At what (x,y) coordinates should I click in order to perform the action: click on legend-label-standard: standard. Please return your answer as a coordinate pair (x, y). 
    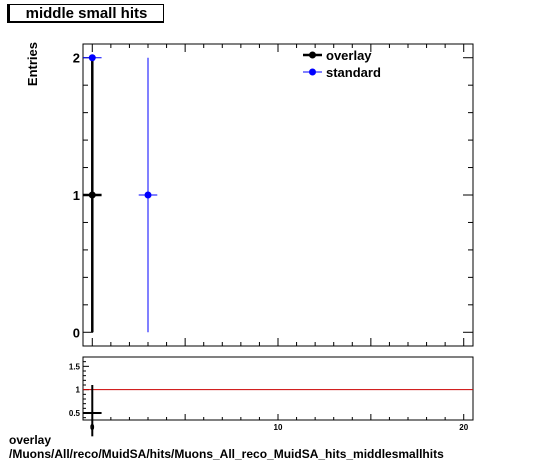
    Looking at the image, I should click on (353, 72).